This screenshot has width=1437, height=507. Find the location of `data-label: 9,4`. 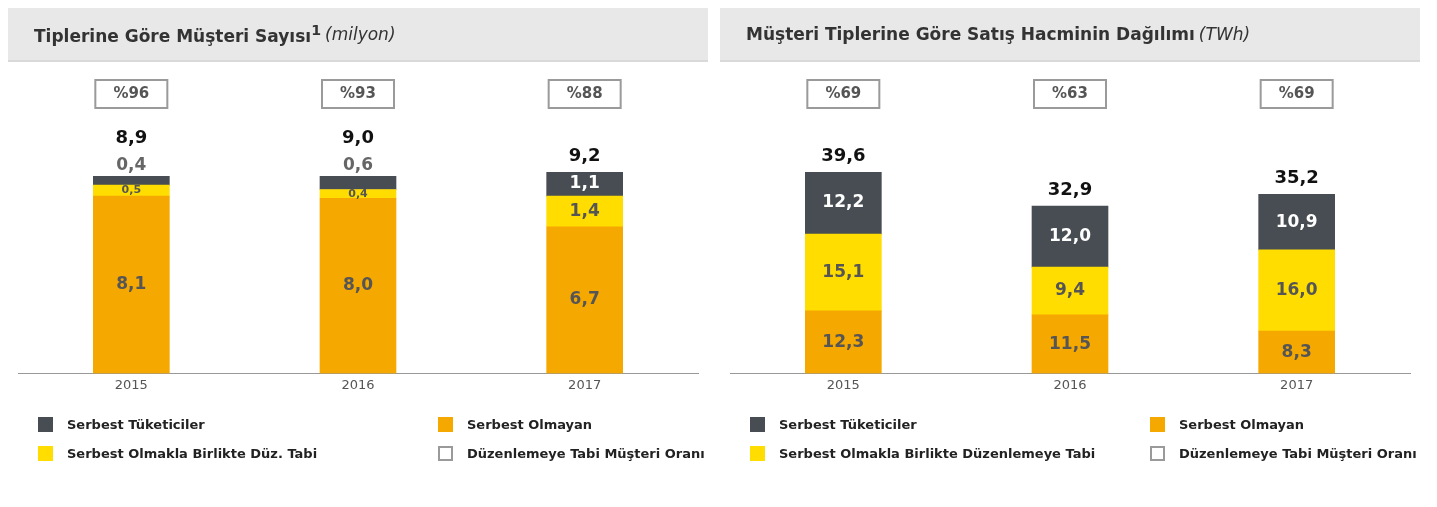

data-label: 9,4 is located at coordinates (1070, 289).